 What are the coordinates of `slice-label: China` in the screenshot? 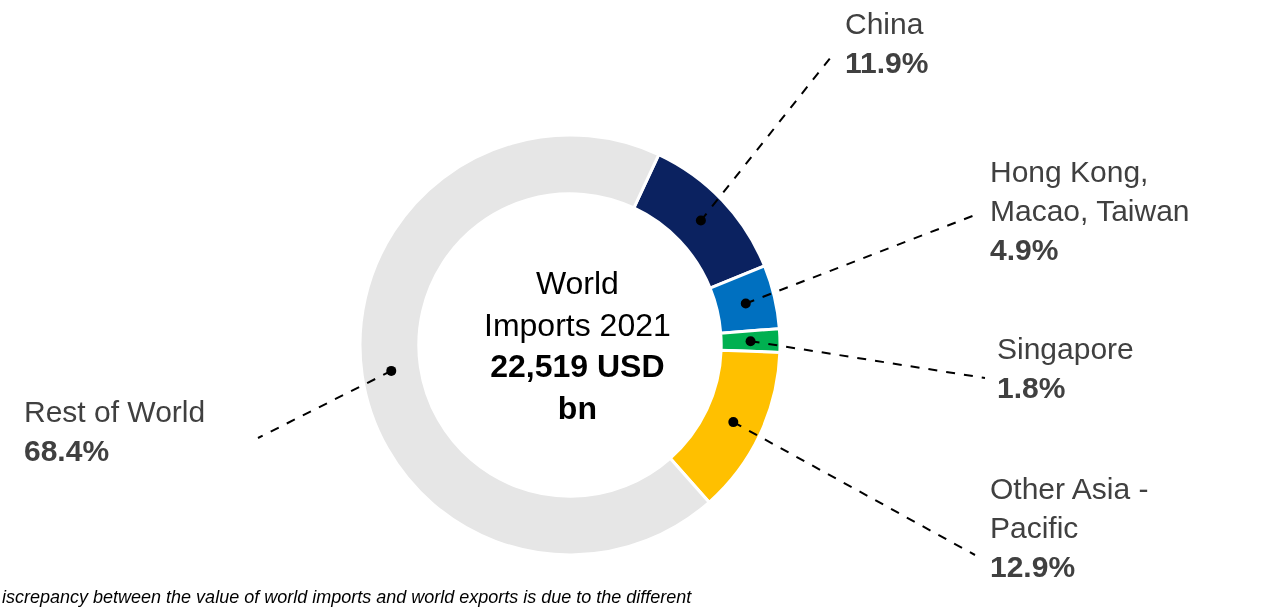 It's located at (884, 23).